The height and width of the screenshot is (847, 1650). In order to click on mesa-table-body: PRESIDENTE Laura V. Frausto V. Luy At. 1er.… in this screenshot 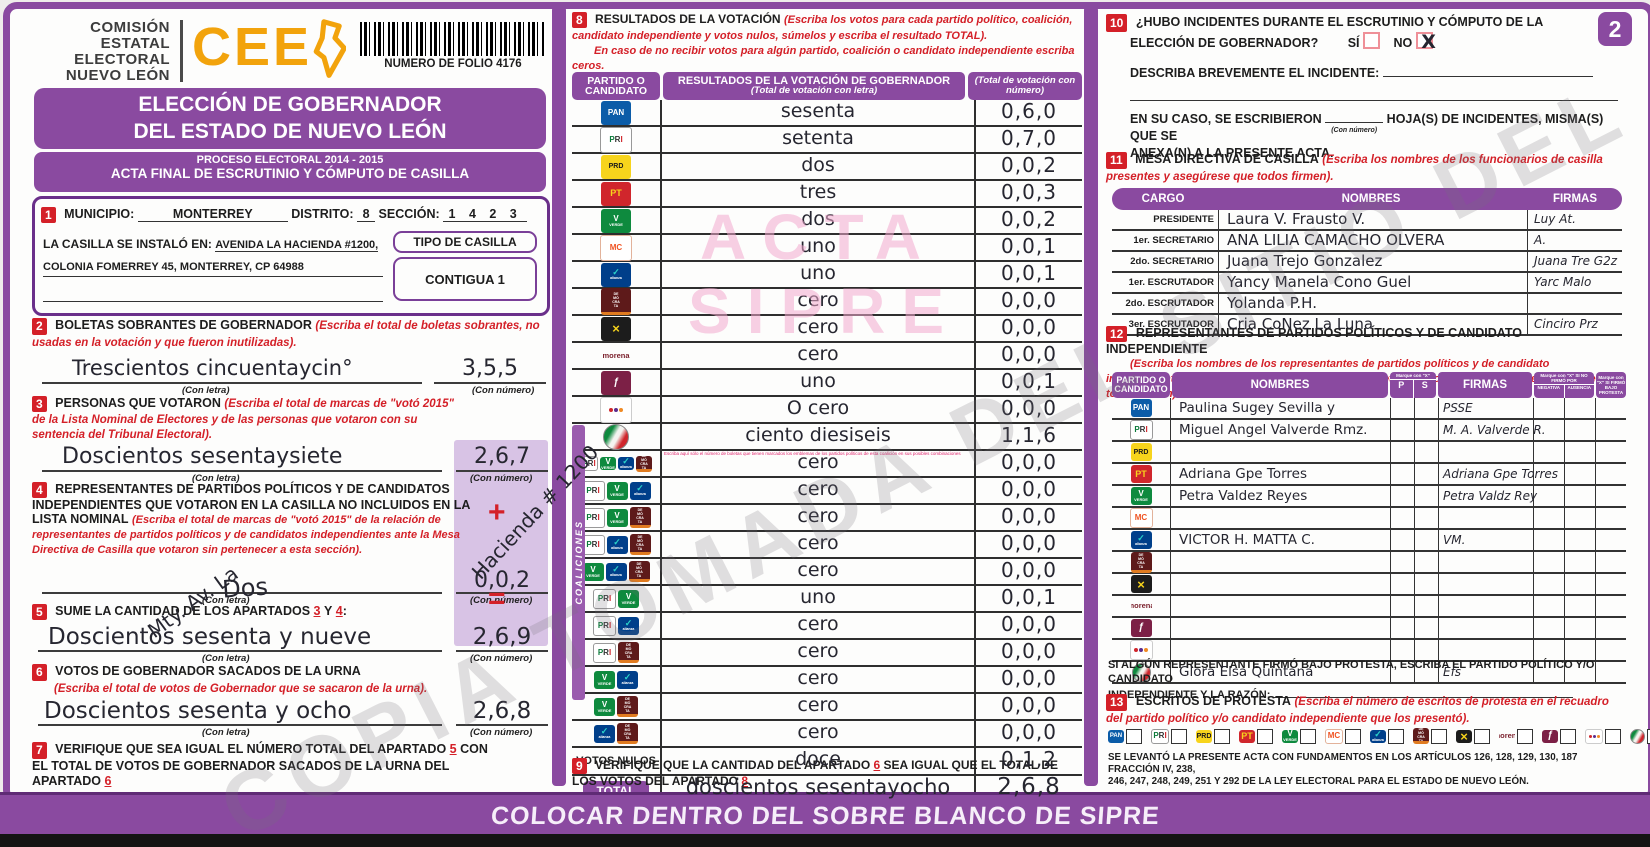, I will do `click(1367, 273)`.